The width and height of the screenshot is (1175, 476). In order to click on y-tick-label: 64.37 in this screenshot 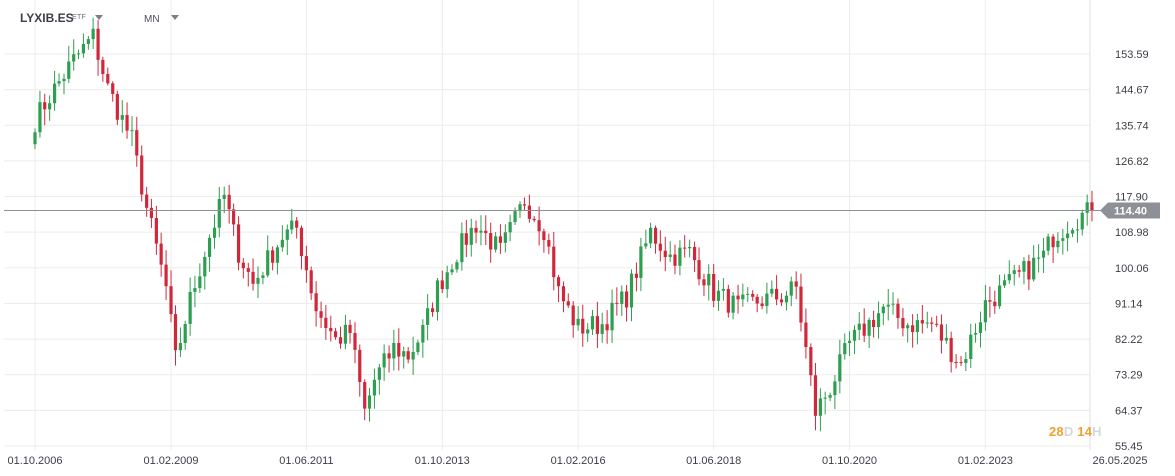, I will do `click(1129, 411)`.